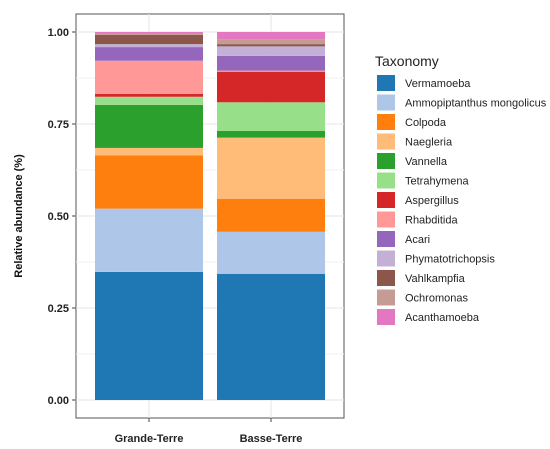  I want to click on legend-title: Taxonomy, so click(407, 61).